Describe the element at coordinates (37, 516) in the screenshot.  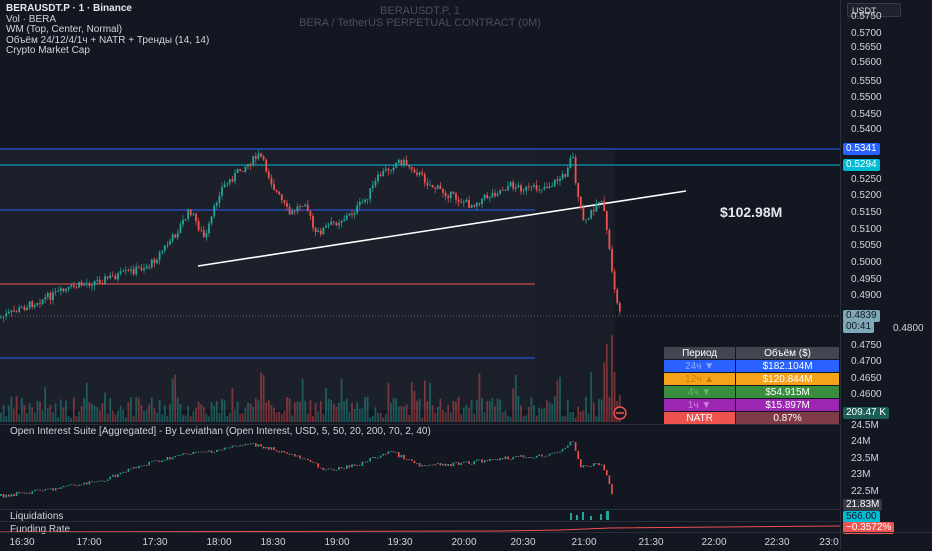
I see `liquidations-title: Liquidations` at that location.